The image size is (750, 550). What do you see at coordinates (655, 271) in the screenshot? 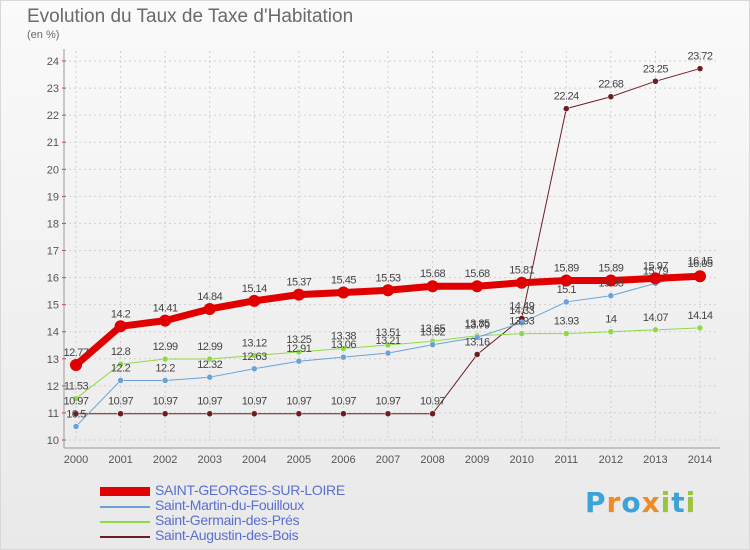
I see `data-label: 15.79` at bounding box center [655, 271].